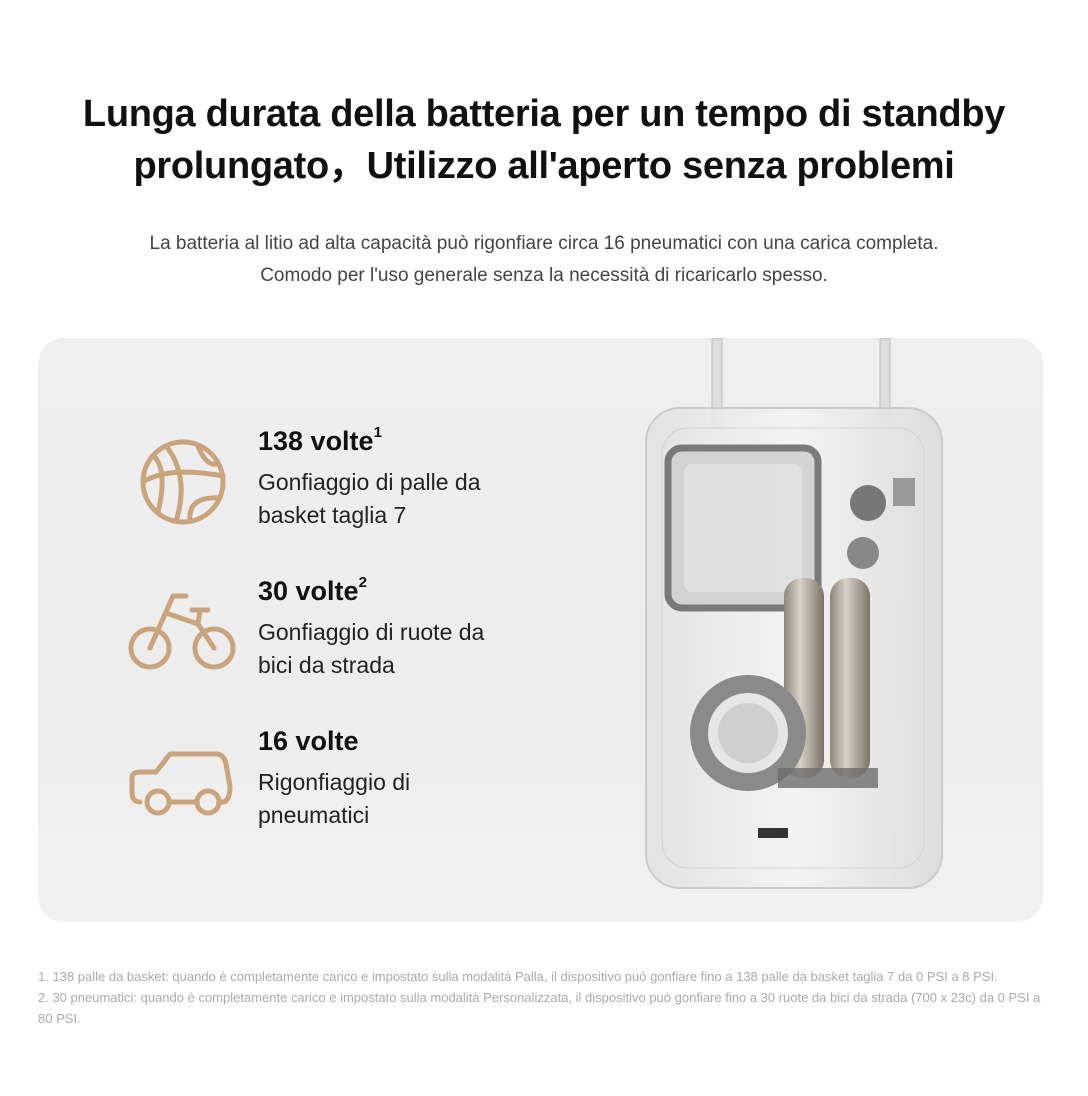 This screenshot has height=1096, width=1088. I want to click on footnote-marker: 2, so click(362, 582).